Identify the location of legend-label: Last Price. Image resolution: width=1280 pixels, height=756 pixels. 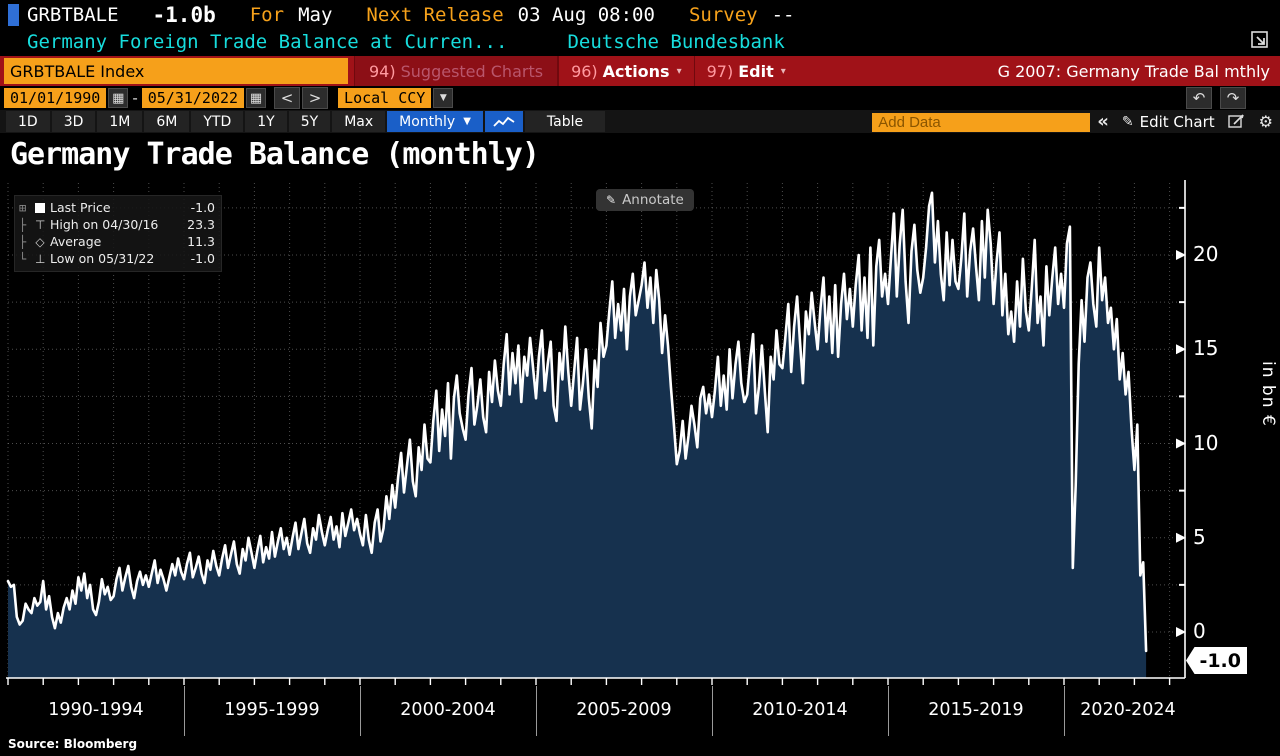
(80, 207).